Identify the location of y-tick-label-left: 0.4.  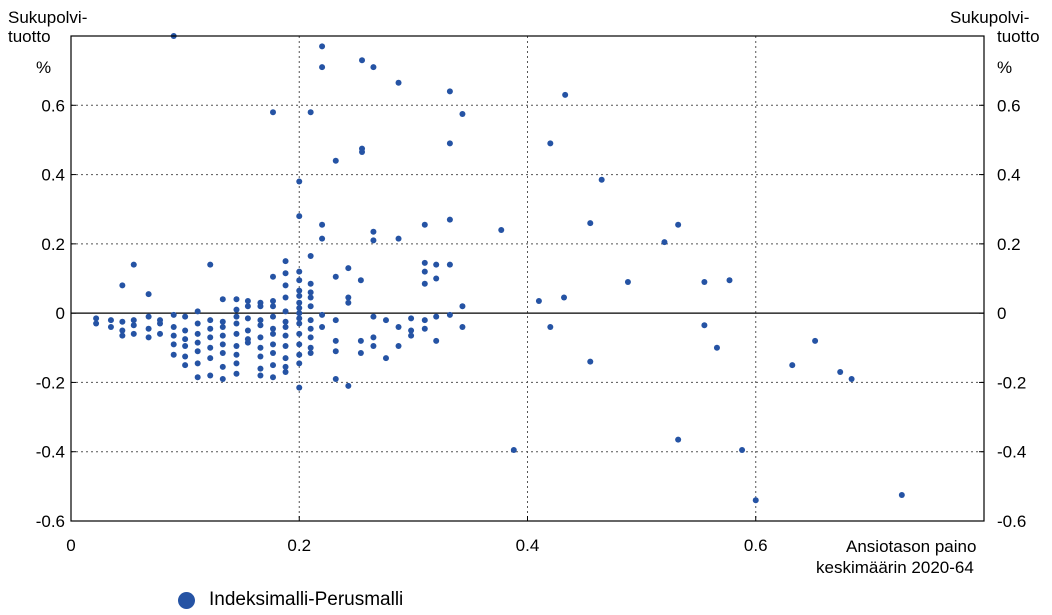
(53, 175).